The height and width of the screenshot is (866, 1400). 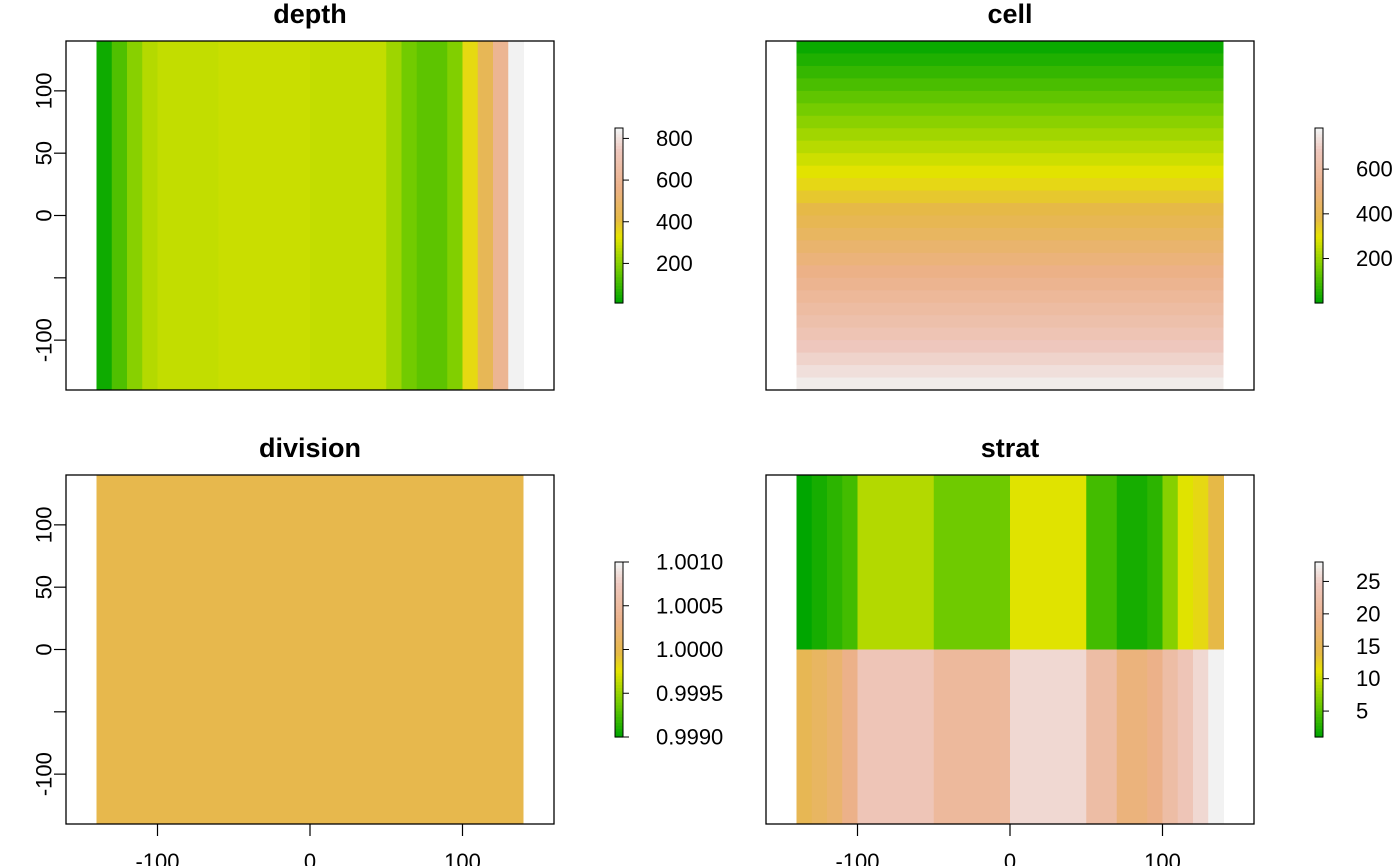 I want to click on raster, so click(x=310, y=649).